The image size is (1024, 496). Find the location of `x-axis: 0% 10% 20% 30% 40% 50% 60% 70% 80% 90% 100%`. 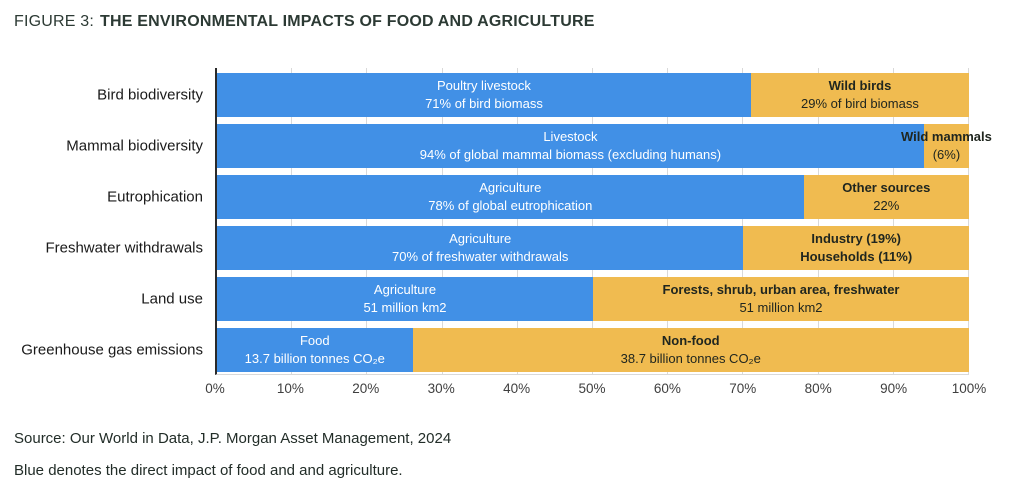

x-axis: 0% 10% 20% 30% 40% 50% 60% 70% 80% 90% 100% is located at coordinates (595, 391).